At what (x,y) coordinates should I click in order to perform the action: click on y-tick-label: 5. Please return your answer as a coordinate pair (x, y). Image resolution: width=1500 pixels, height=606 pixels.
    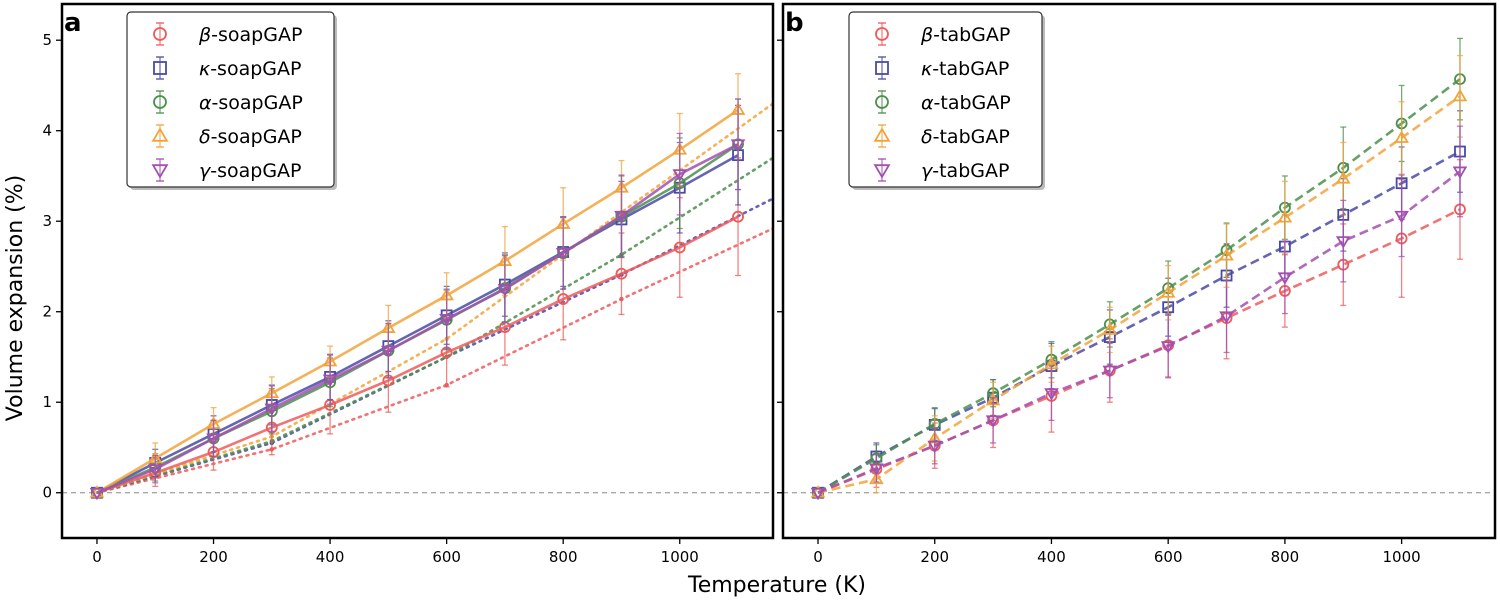
    Looking at the image, I should click on (47, 40).